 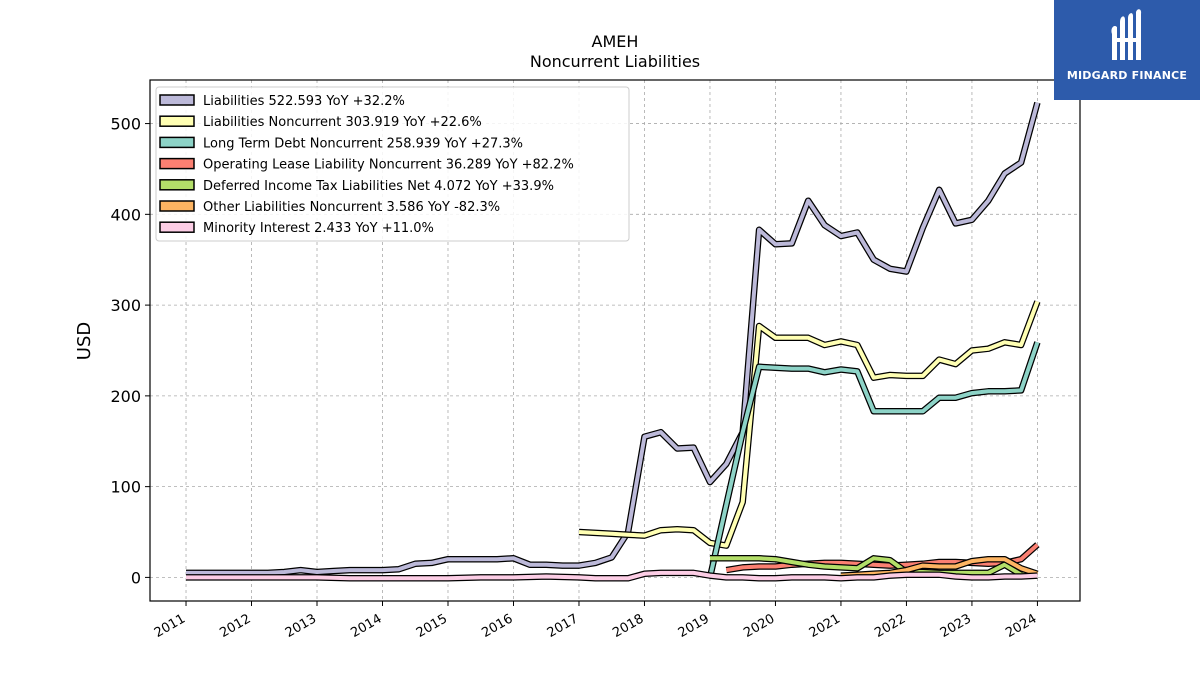 What do you see at coordinates (125, 305) in the screenshot?
I see `y-tick-label: 300` at bounding box center [125, 305].